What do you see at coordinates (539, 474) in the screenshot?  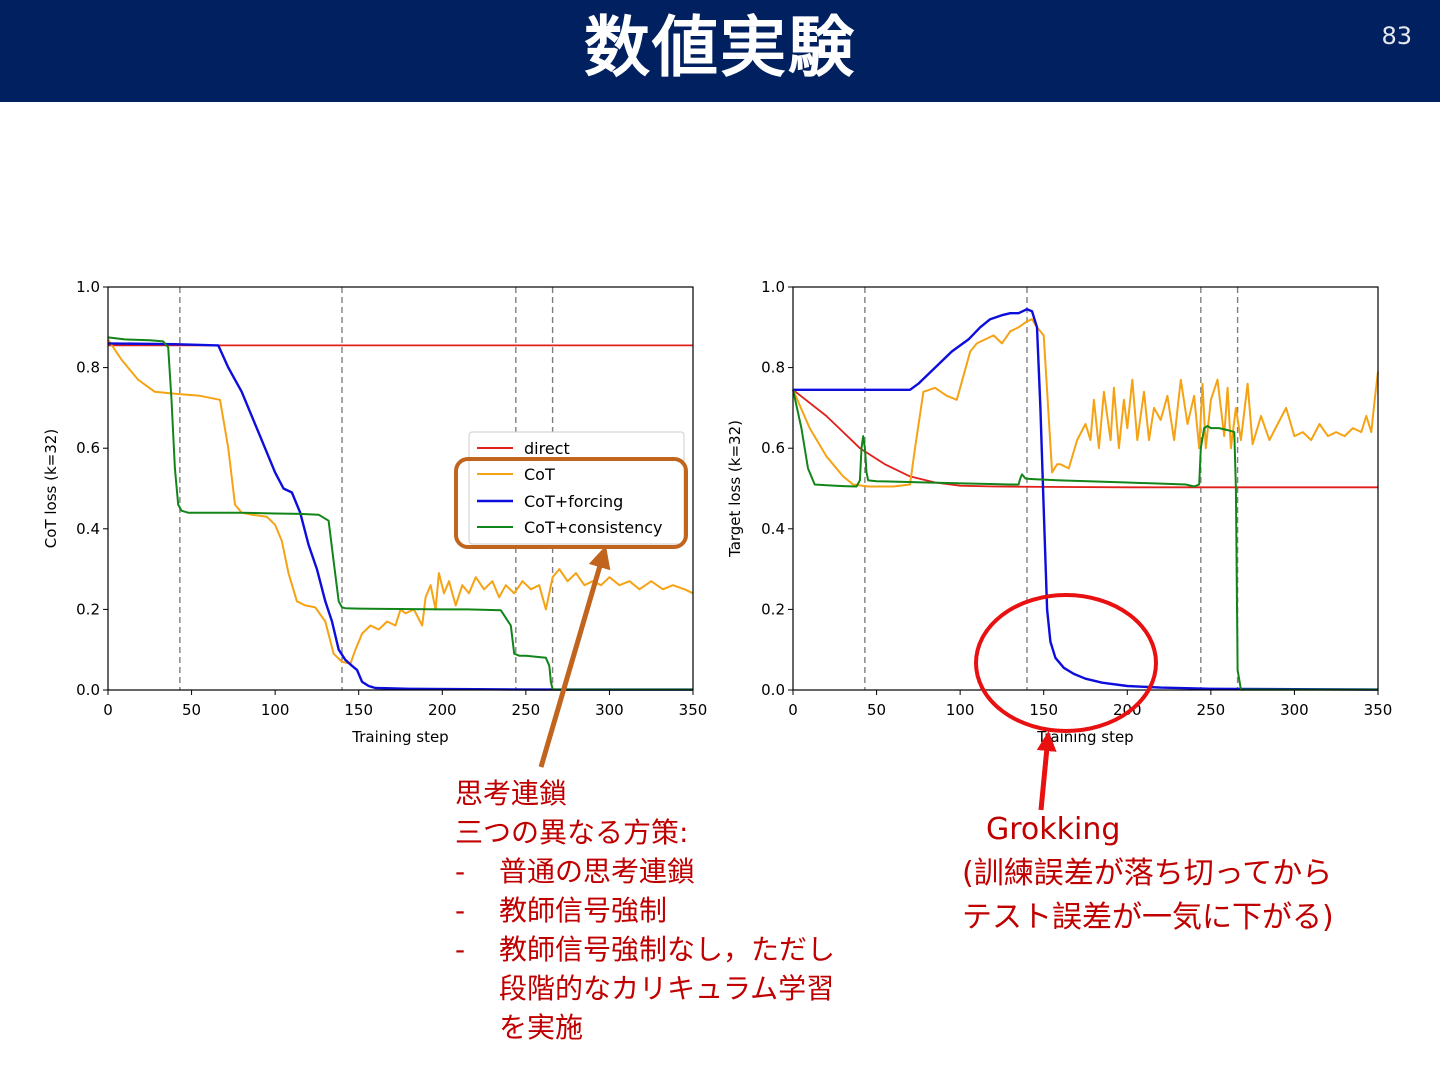 I see `legend-label-cot: CoT` at bounding box center [539, 474].